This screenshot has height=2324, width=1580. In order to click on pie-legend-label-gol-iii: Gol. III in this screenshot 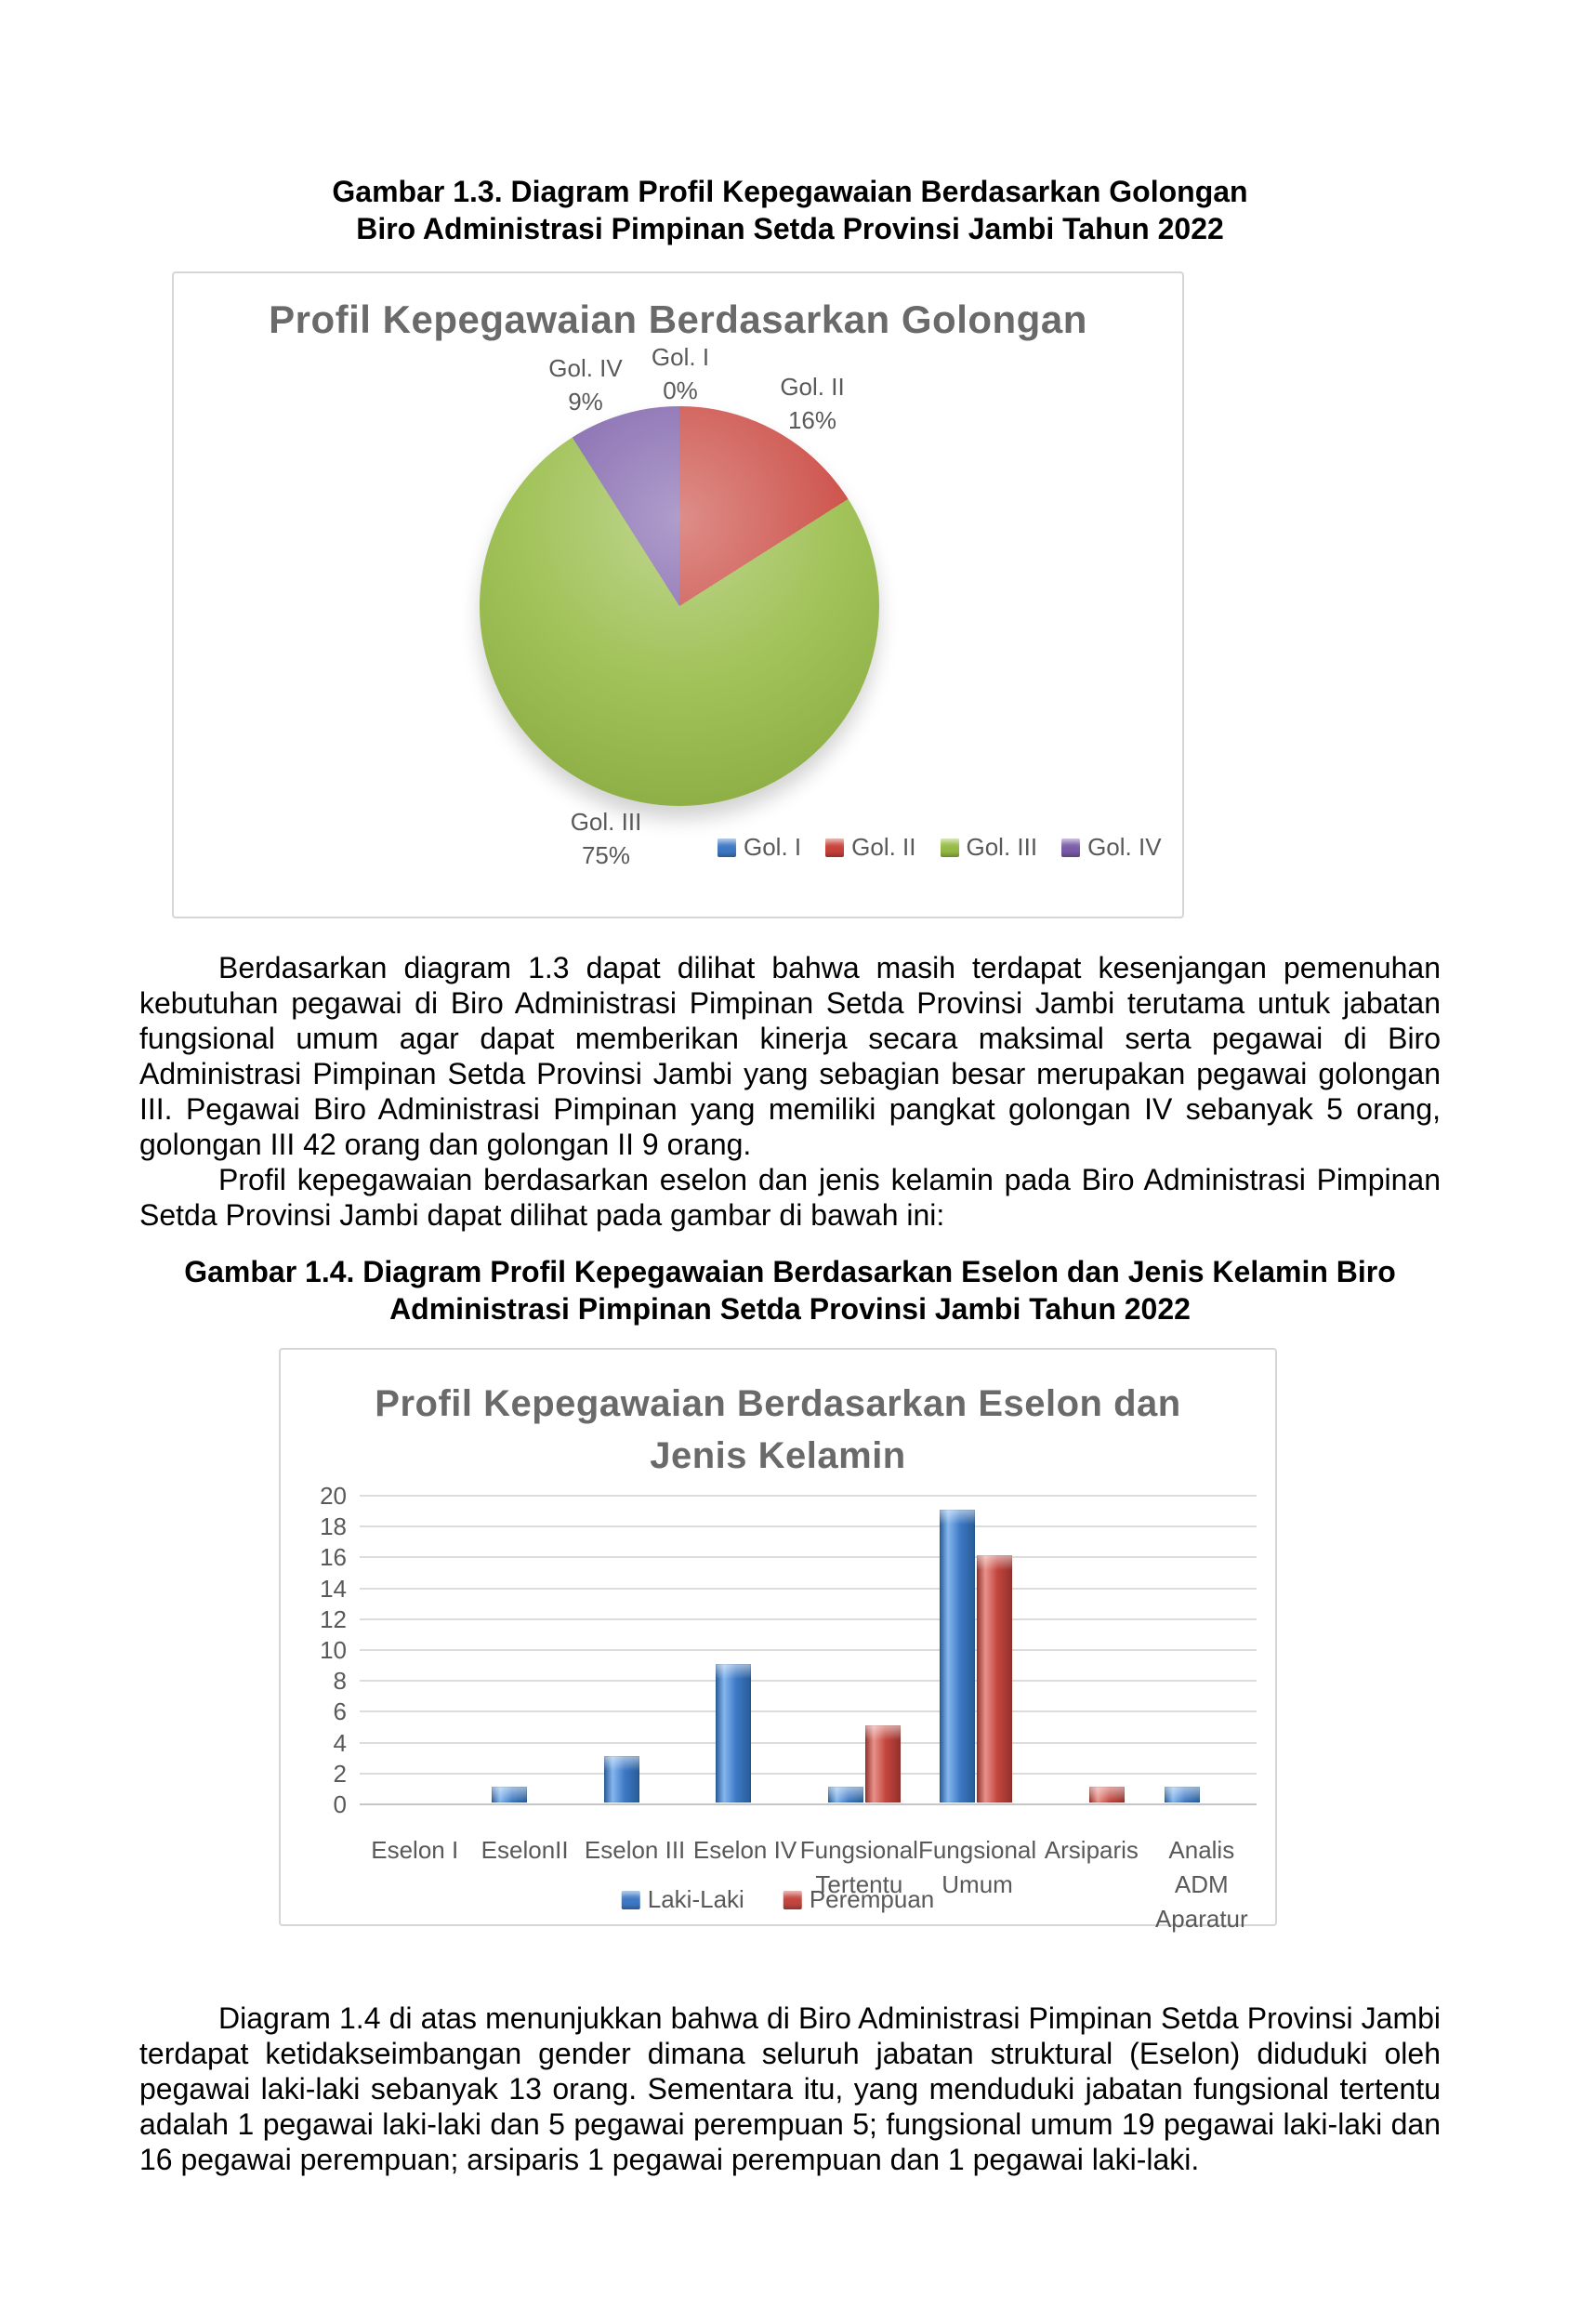, I will do `click(1002, 847)`.